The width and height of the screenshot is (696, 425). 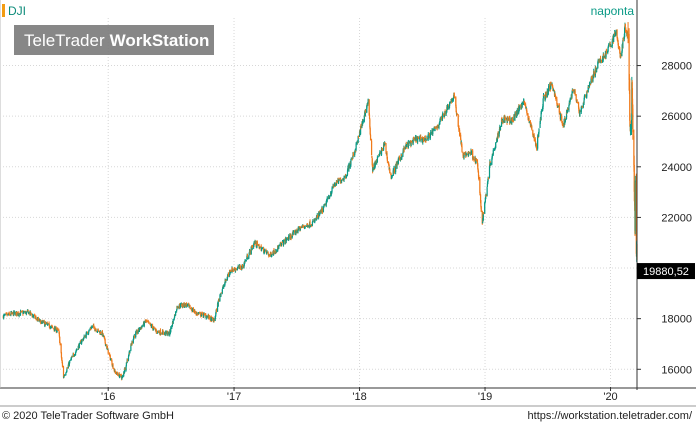 What do you see at coordinates (114, 40) in the screenshot?
I see `watermark-background` at bounding box center [114, 40].